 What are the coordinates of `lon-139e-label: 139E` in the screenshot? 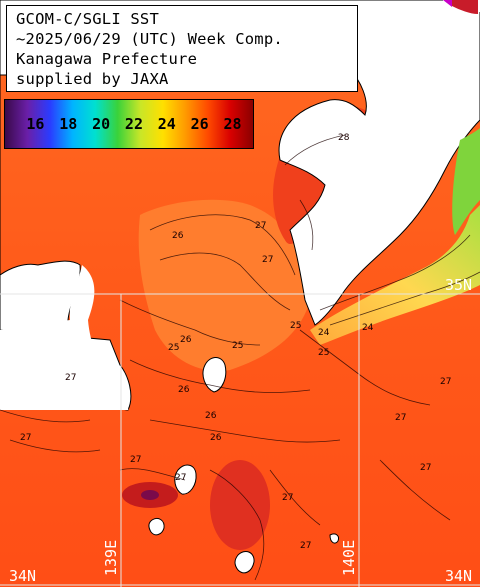 It's located at (111, 557).